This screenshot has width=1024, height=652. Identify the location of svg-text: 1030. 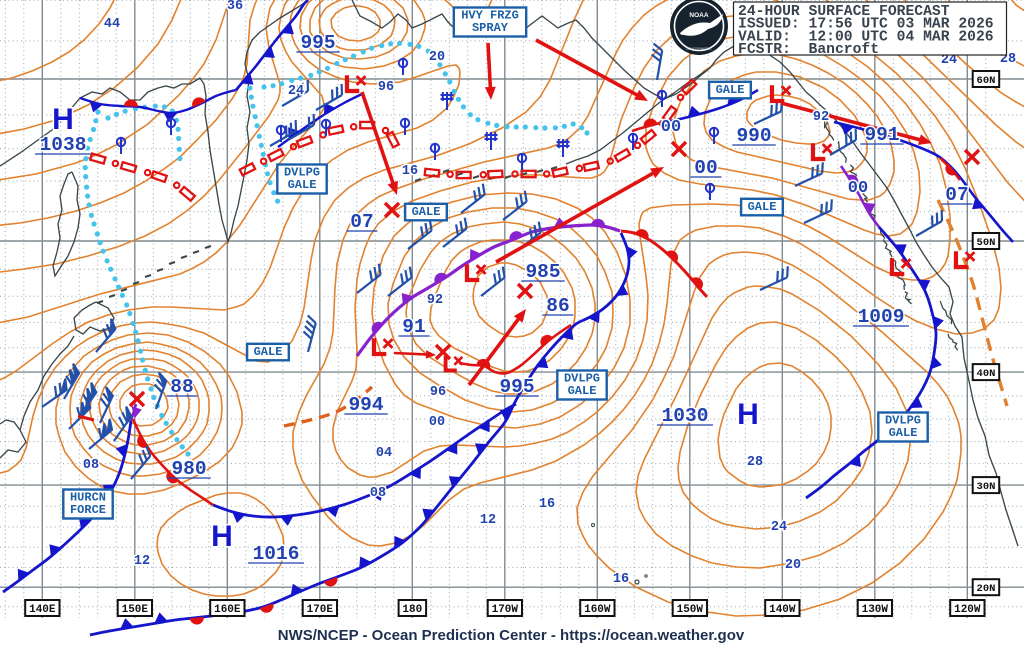
(685, 416).